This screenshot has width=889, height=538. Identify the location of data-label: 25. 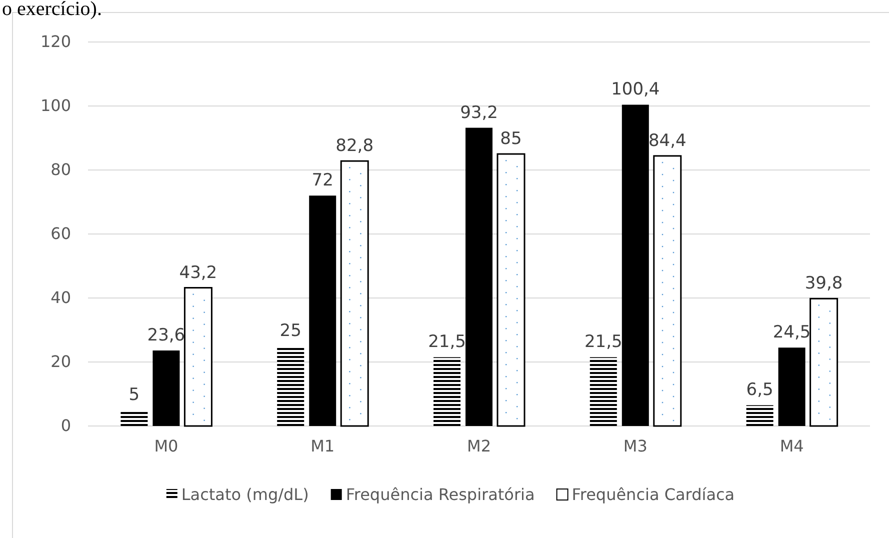
(291, 331).